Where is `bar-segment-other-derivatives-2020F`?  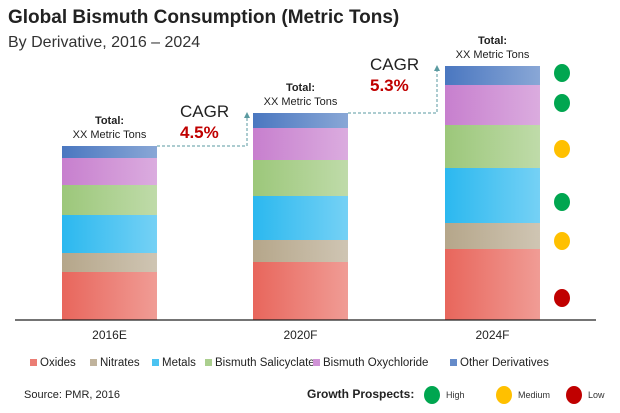
bar-segment-other-derivatives-2020F is located at coordinates (300, 120).